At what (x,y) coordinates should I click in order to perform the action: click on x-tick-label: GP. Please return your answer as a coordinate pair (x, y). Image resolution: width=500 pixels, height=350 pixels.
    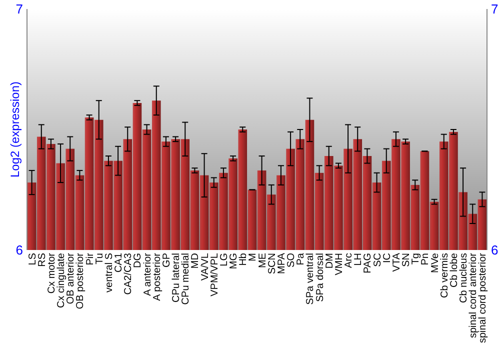
    Looking at the image, I should click on (166, 260).